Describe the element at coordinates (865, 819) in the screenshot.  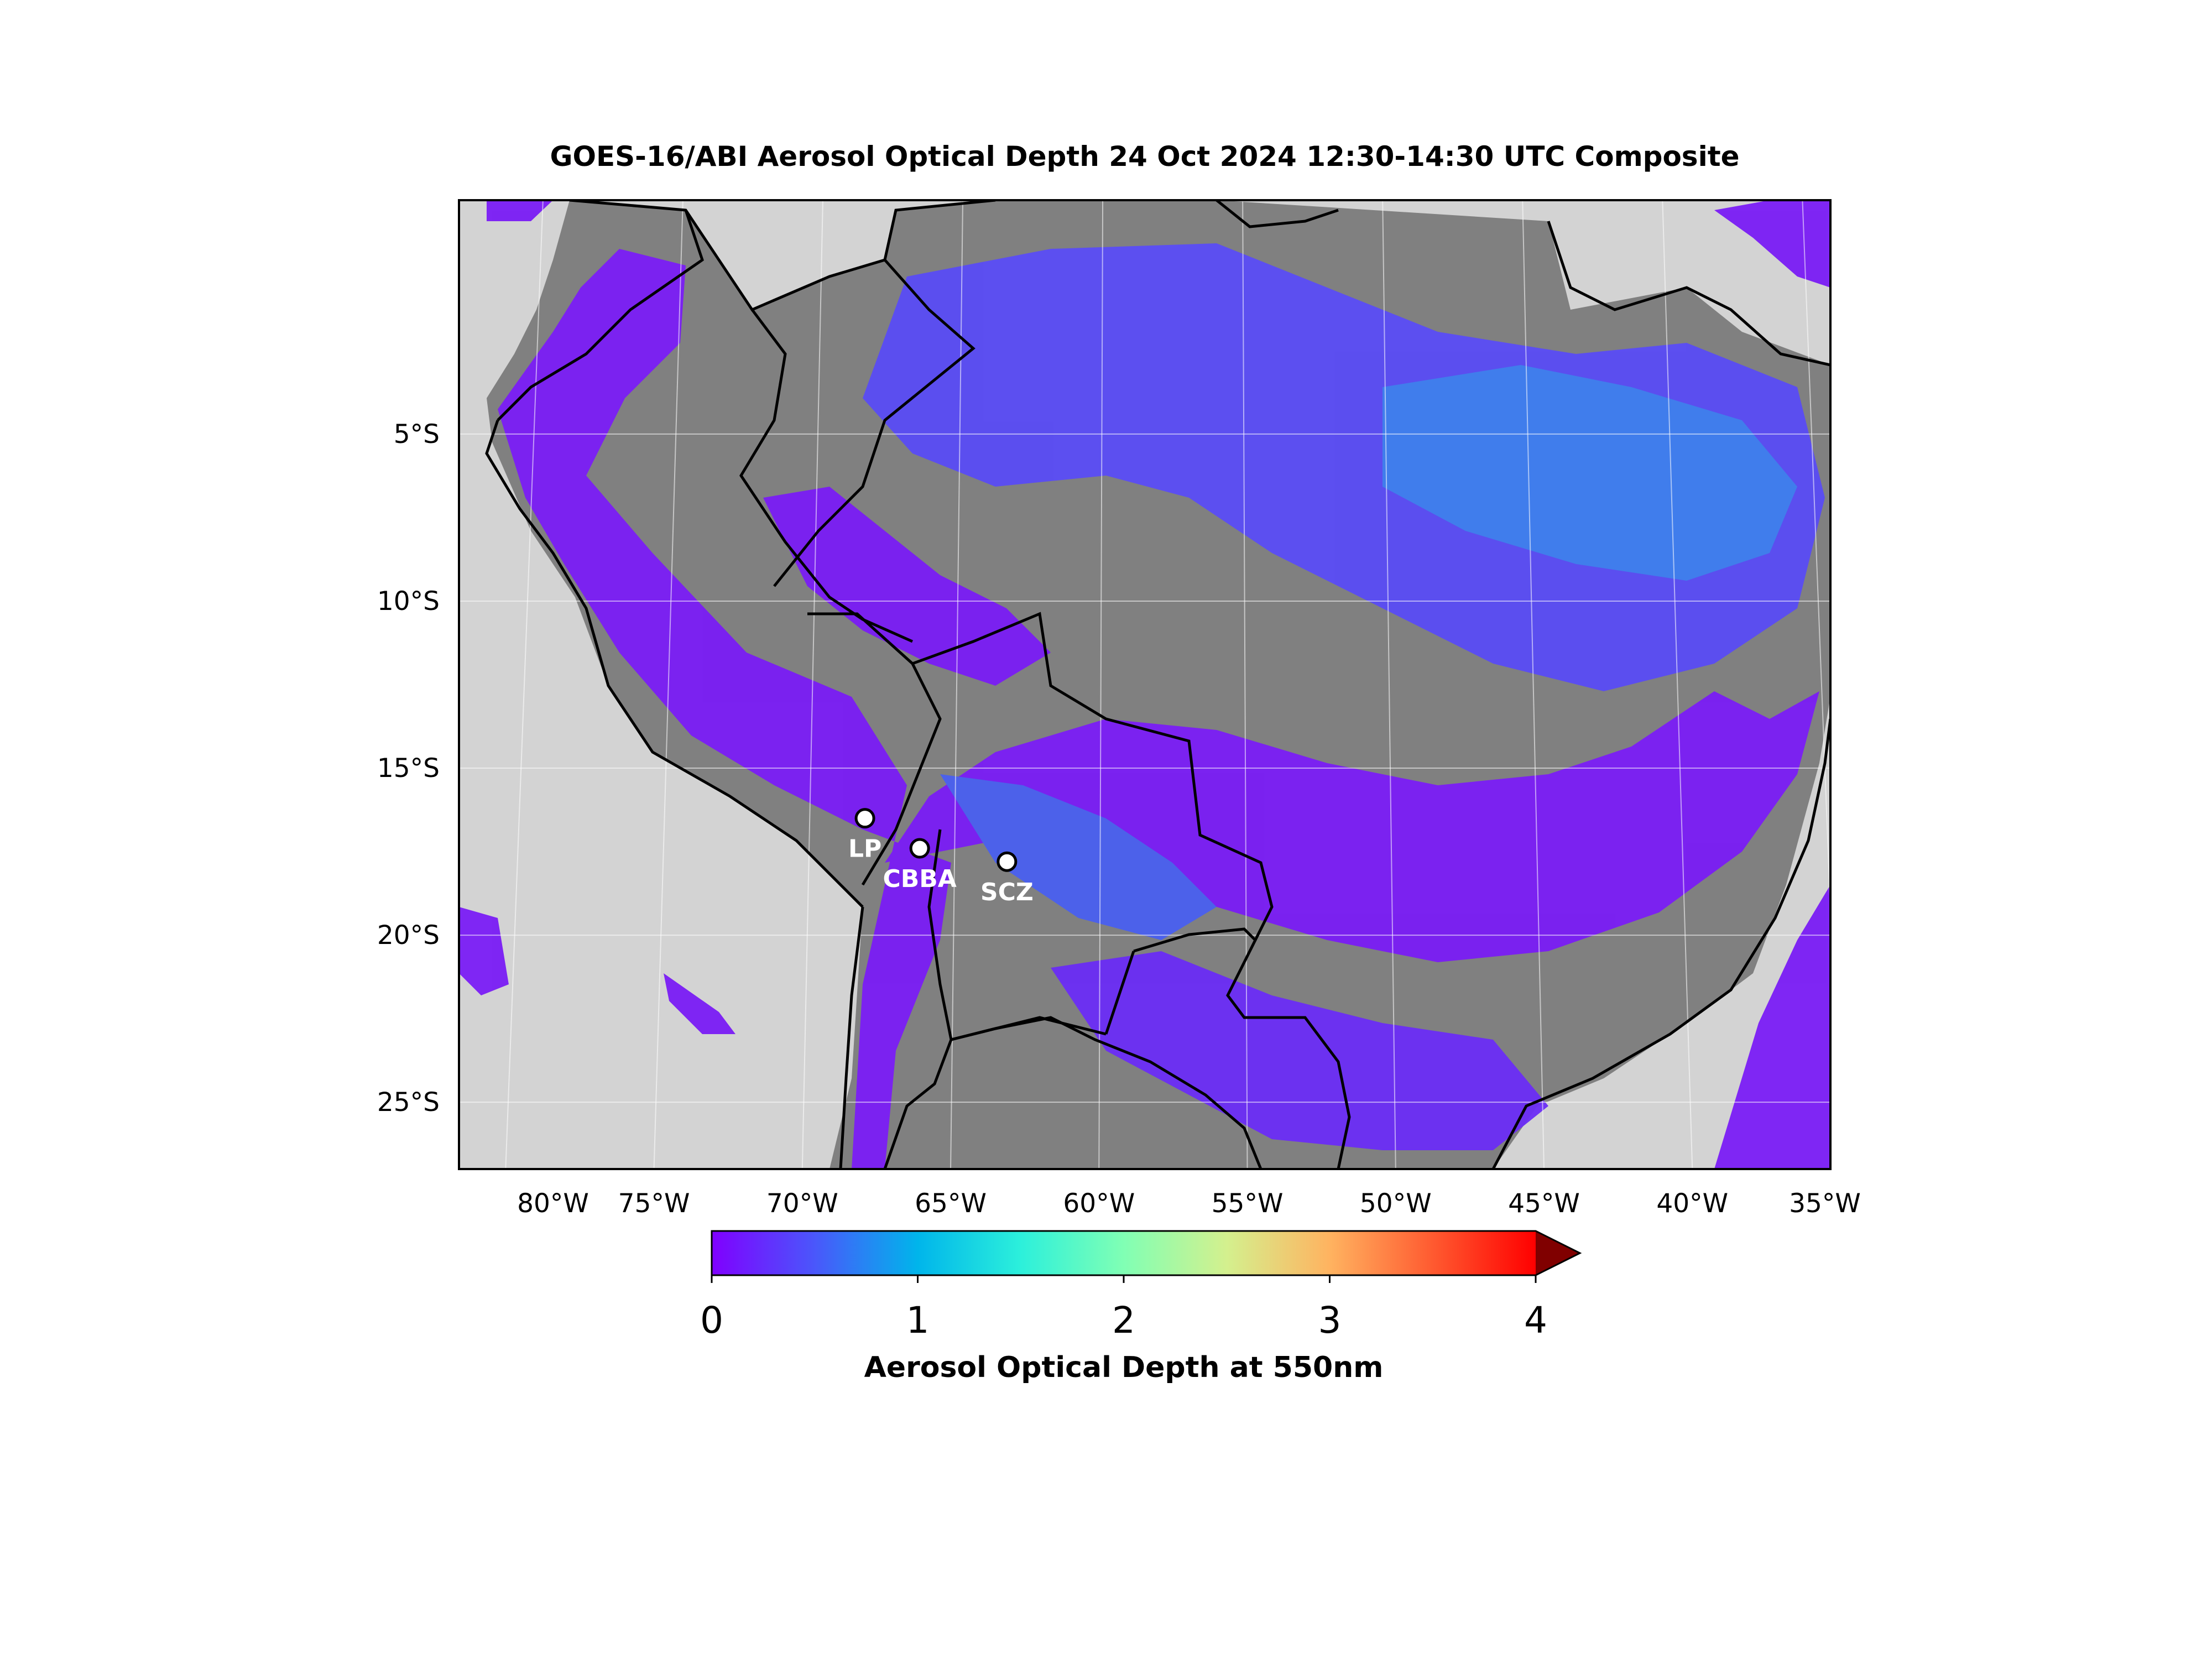
I see `city-marker-lp` at that location.